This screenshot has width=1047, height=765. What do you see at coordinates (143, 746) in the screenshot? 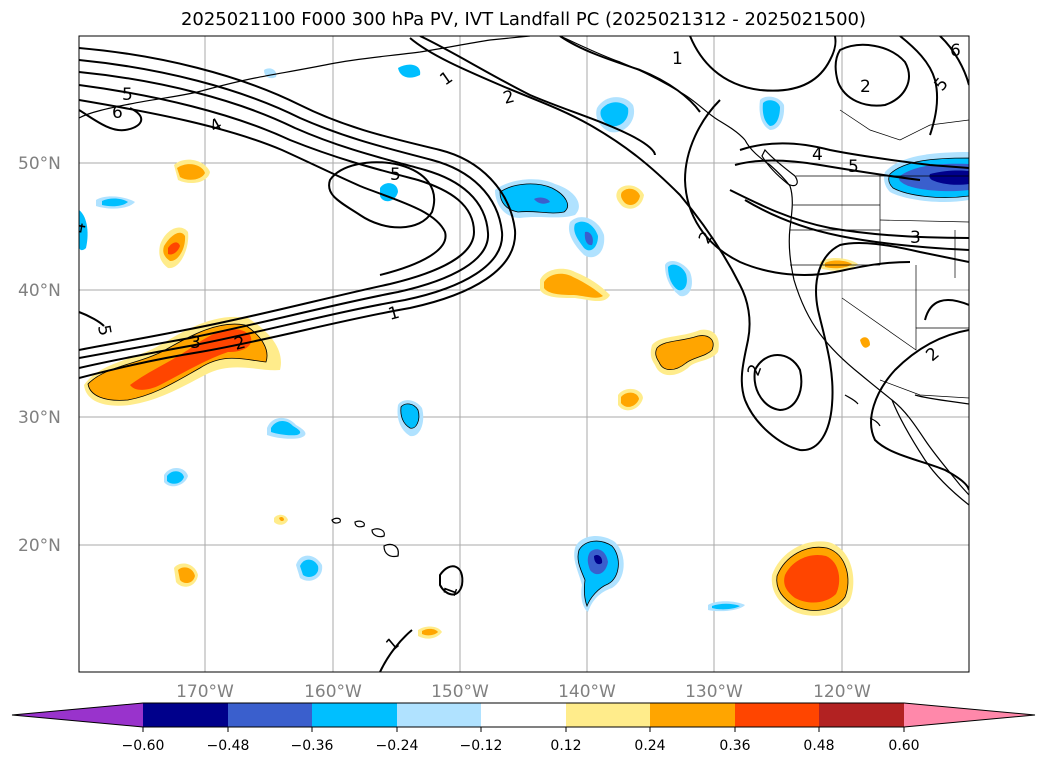
I see `colorbar-tick-label: −0.60` at bounding box center [143, 746].